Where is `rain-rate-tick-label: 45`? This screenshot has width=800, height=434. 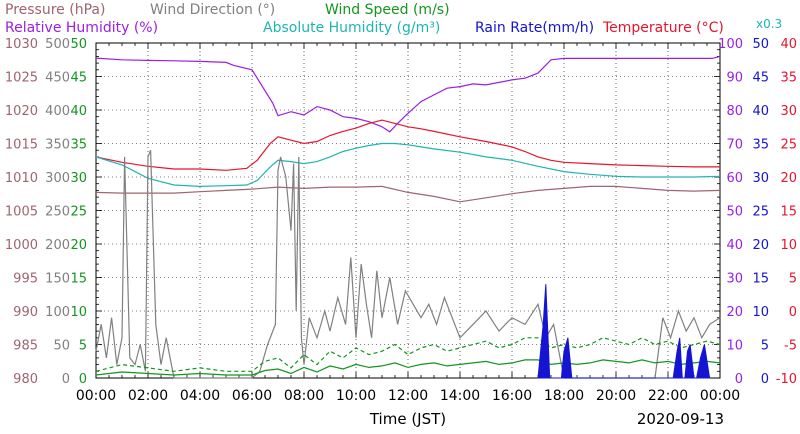
rain-rate-tick-label: 45 is located at coordinates (760, 78).